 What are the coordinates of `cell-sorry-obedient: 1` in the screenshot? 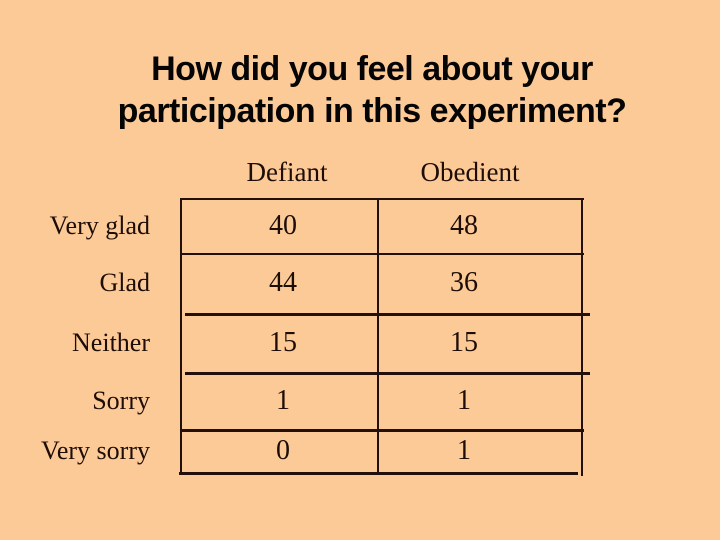 It's located at (464, 400).